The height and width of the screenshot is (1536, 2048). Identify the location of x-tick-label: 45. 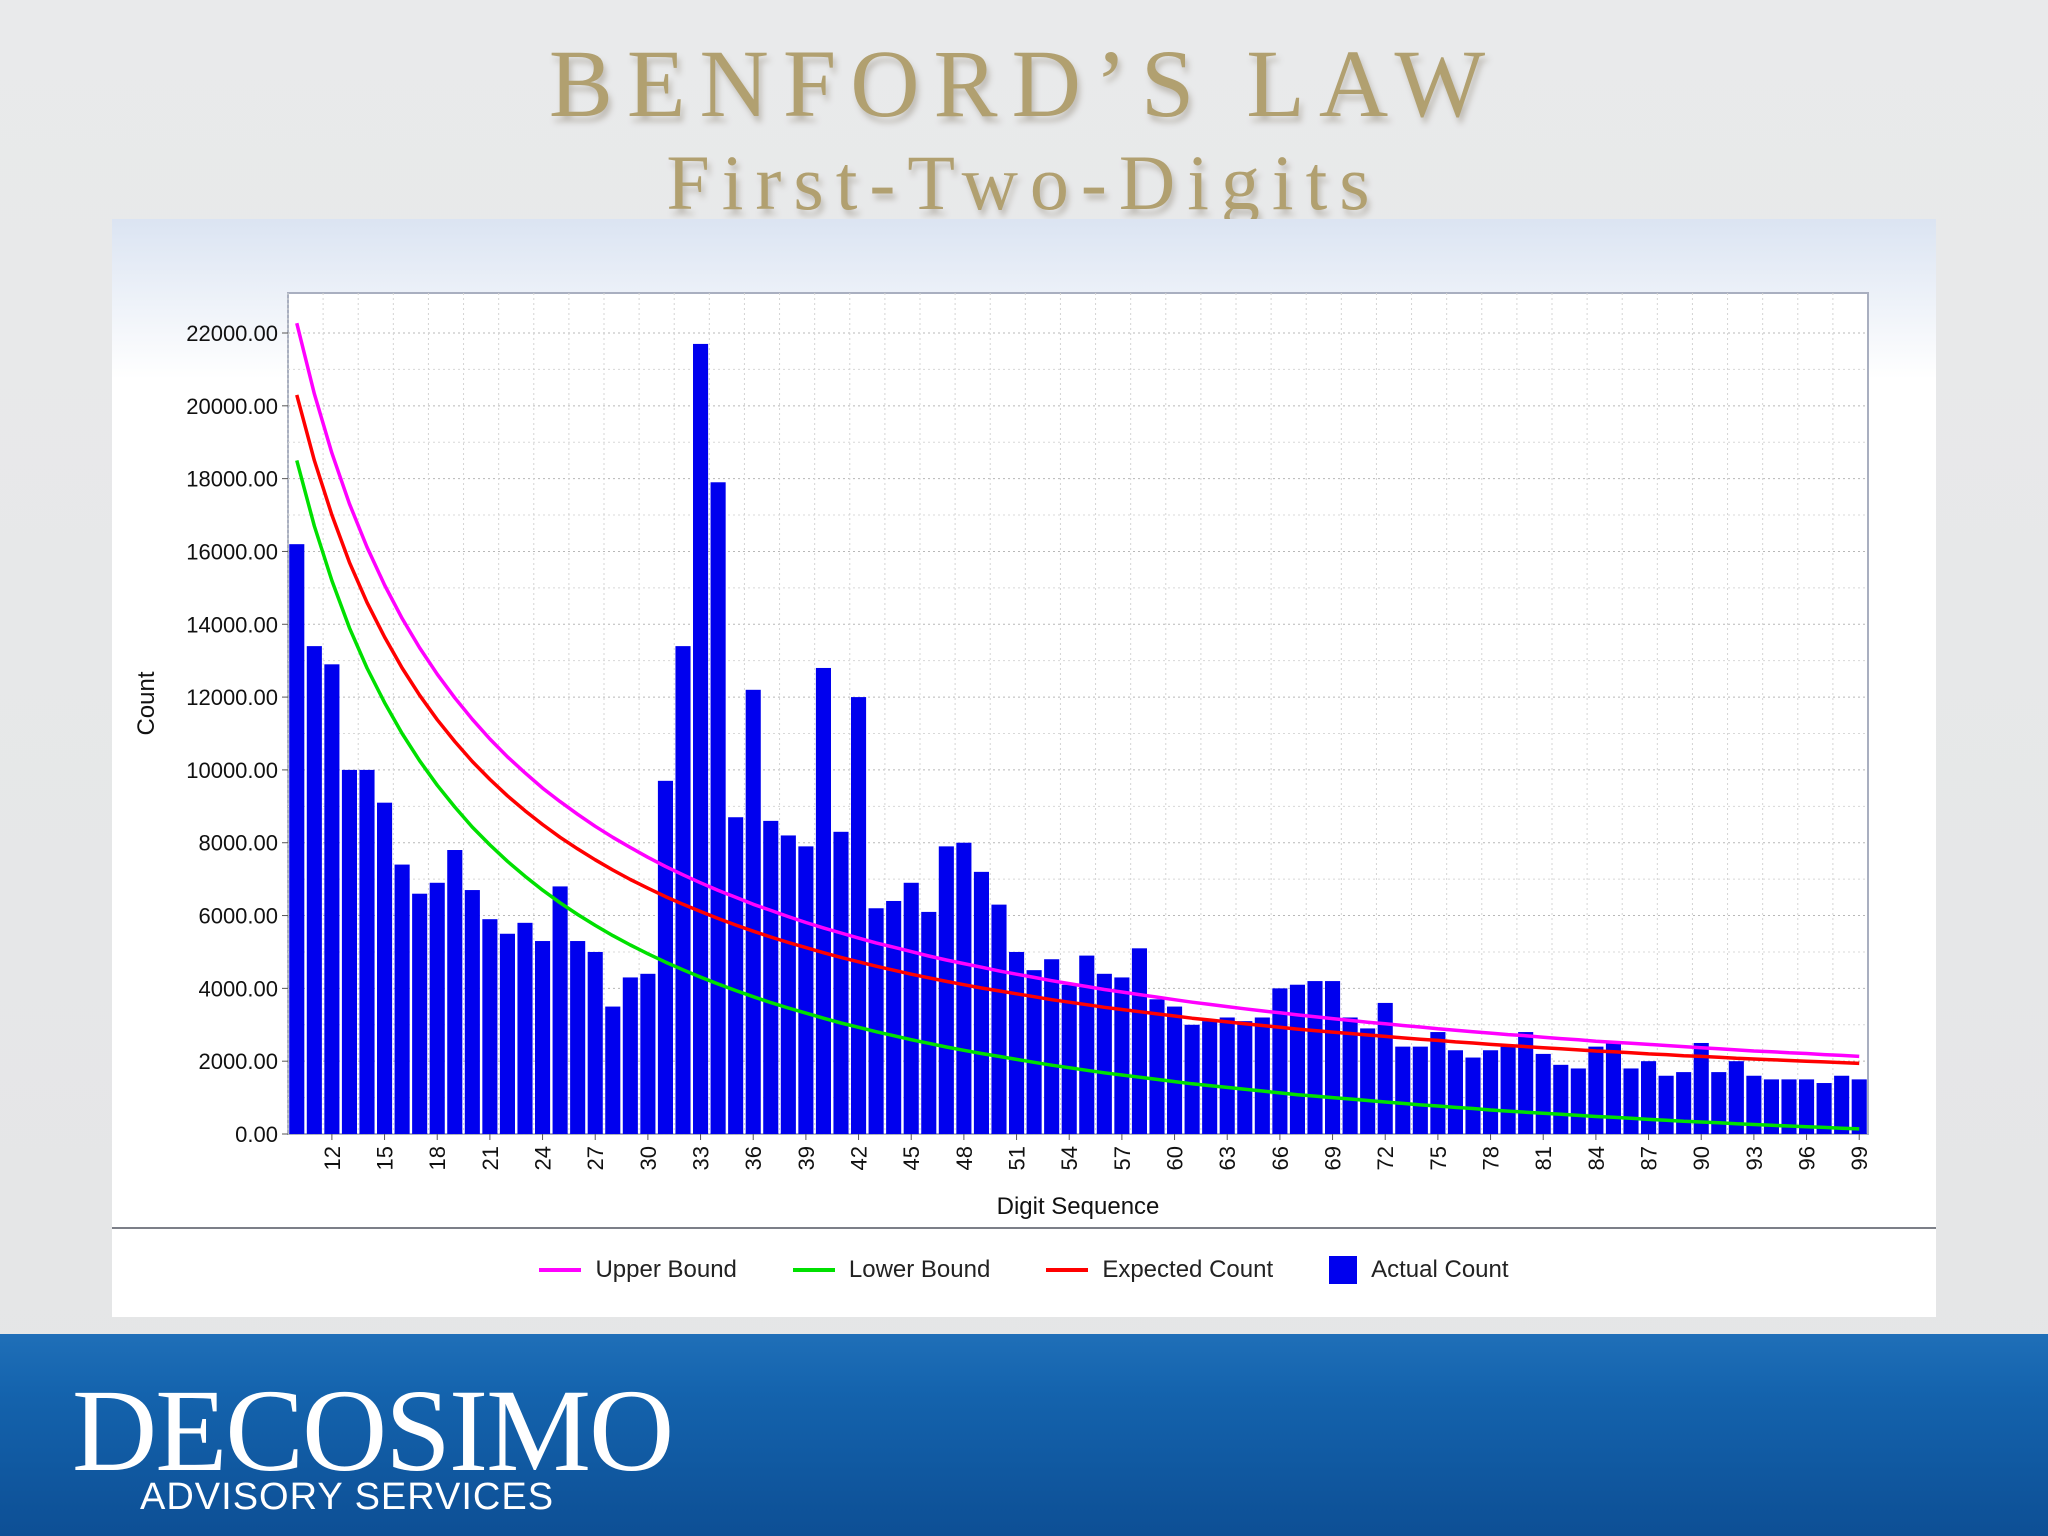
(911, 1158).